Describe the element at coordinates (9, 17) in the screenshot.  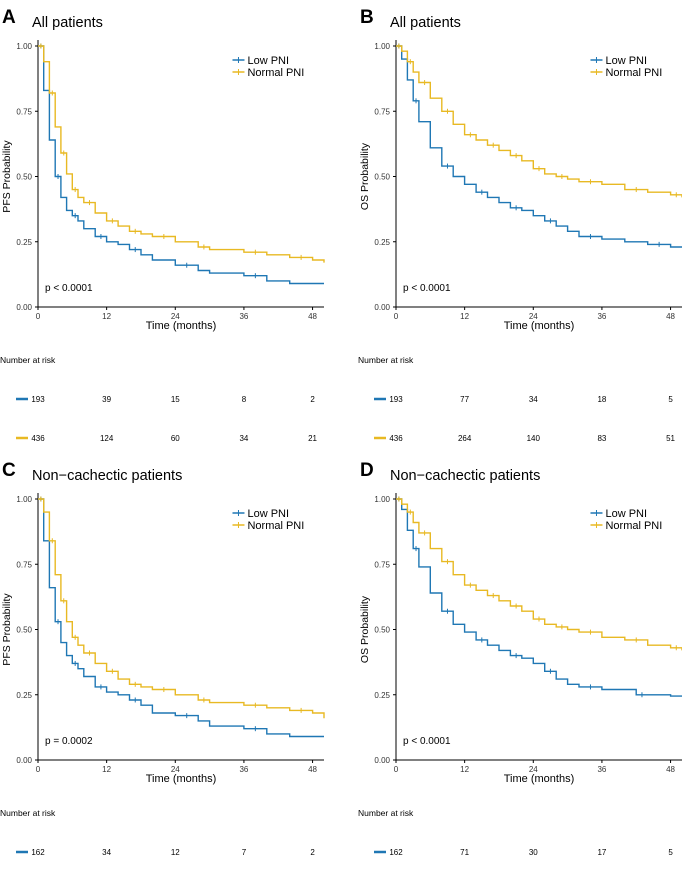
I see `panel-letter: A` at that location.